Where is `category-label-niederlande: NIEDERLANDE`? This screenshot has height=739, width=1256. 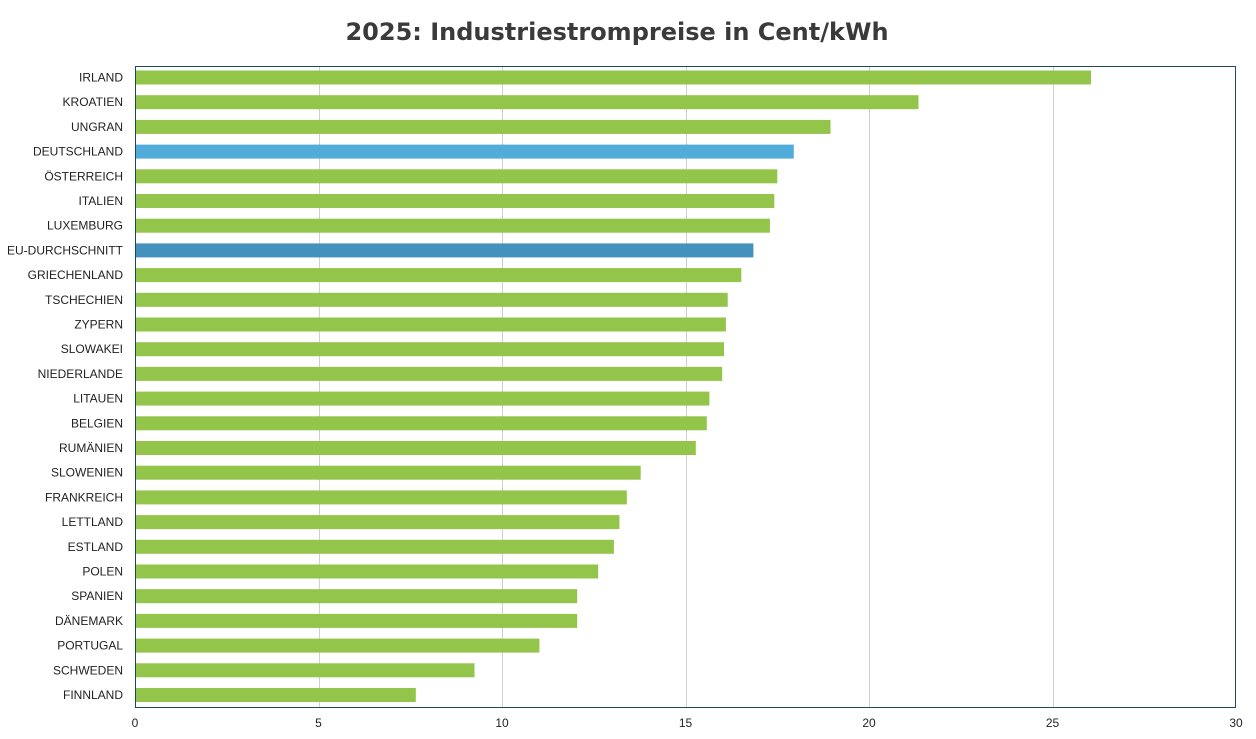 category-label-niederlande: NIEDERLANDE is located at coordinates (80, 374).